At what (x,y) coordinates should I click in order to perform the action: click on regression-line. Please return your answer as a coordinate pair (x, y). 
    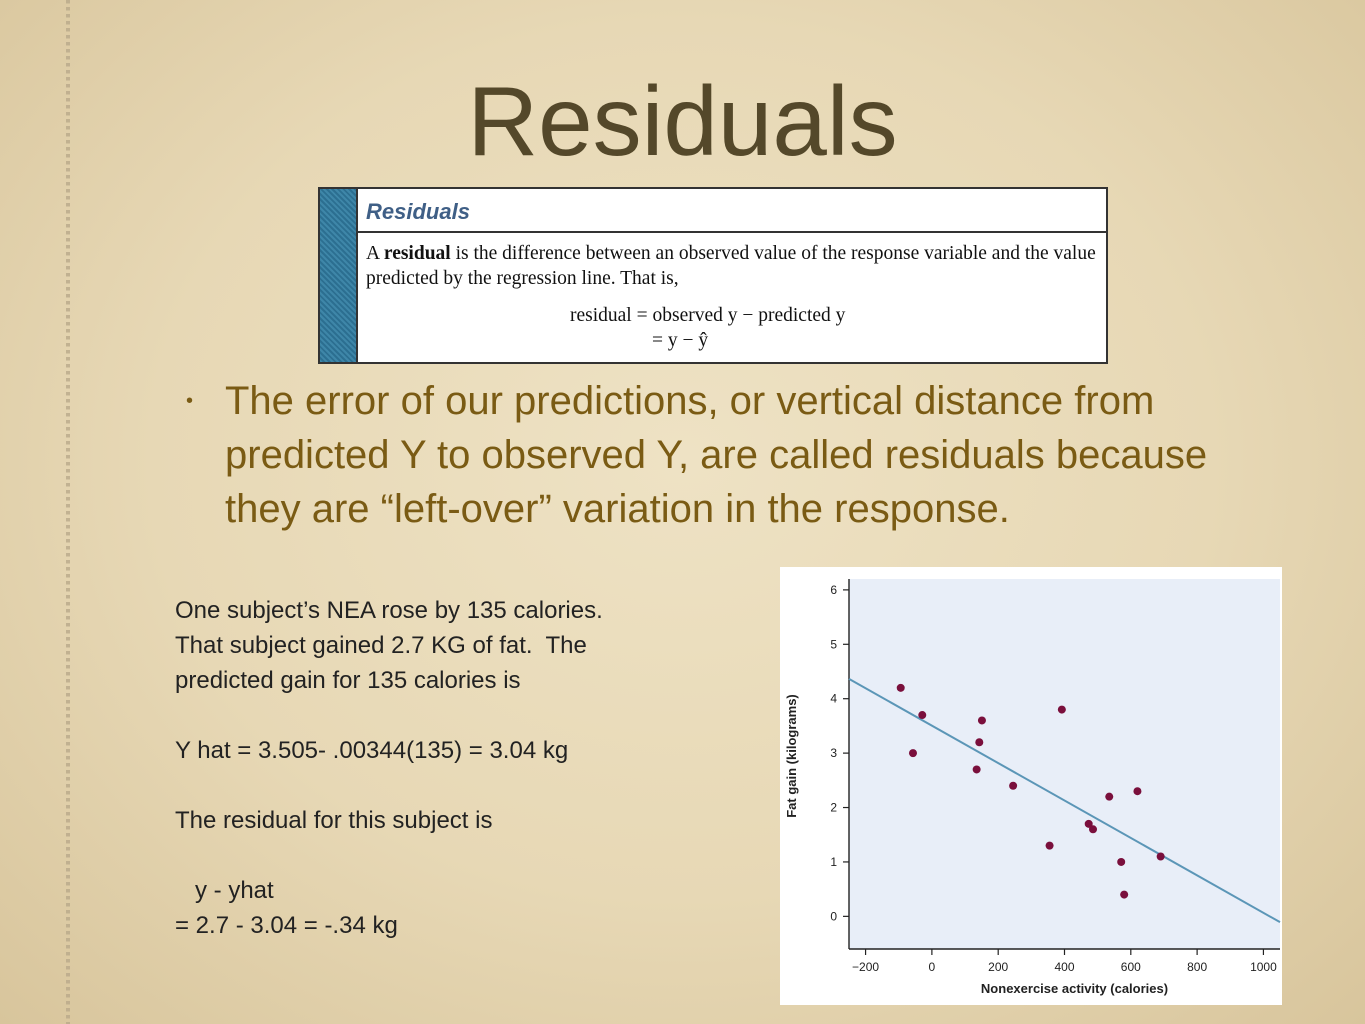
    Looking at the image, I should click on (1064, 800).